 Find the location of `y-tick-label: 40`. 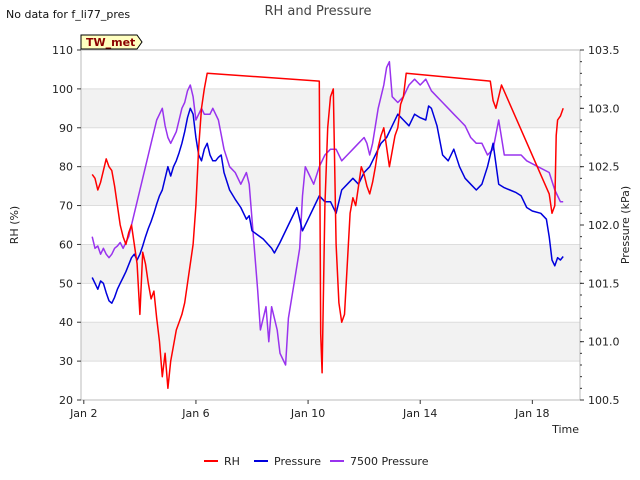

y-tick-label: 40 is located at coordinates (66, 322).